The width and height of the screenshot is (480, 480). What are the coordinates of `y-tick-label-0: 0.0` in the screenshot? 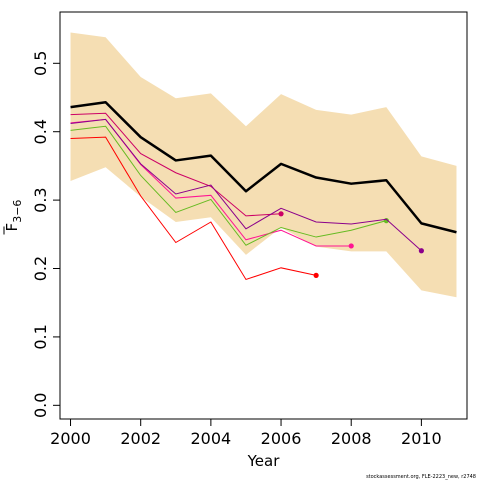 It's located at (40, 405).